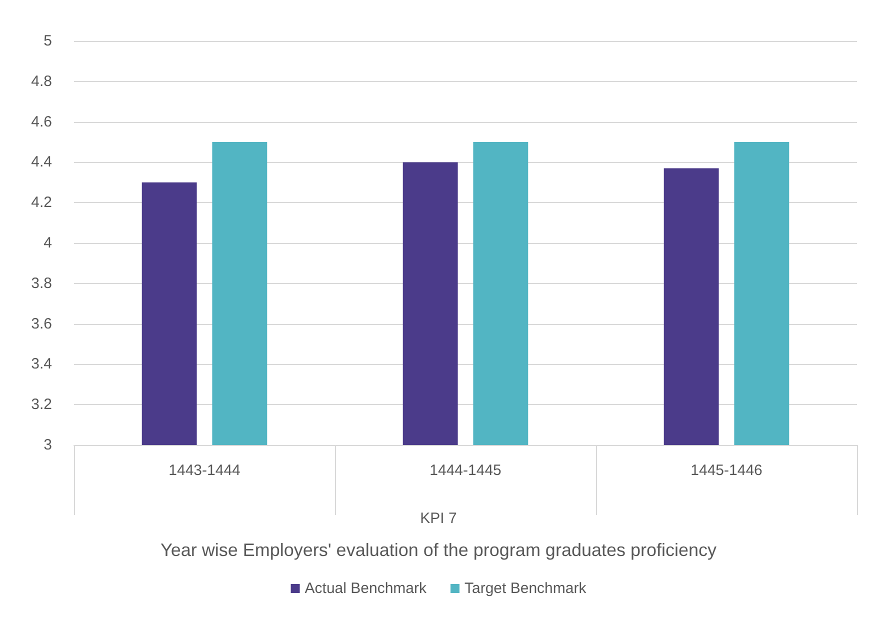 The image size is (877, 623). What do you see at coordinates (365, 588) in the screenshot?
I see `legend-label: Actual Benchmark` at bounding box center [365, 588].